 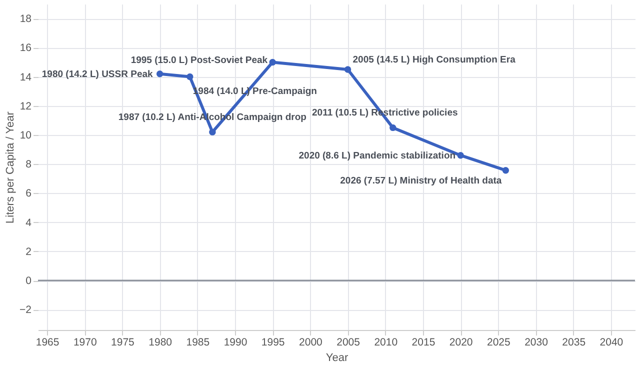 What do you see at coordinates (498, 342) in the screenshot?
I see `x-tick-label: 2025` at bounding box center [498, 342].